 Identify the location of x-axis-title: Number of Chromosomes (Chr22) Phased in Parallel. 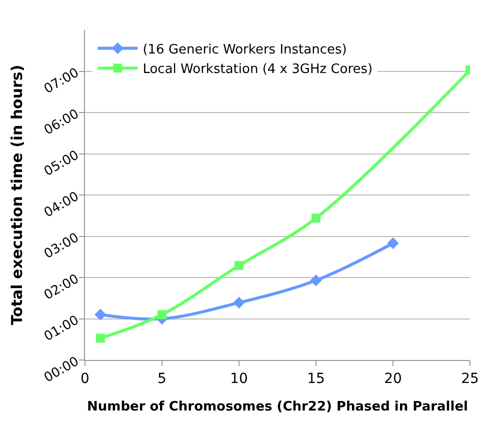
(277, 406).